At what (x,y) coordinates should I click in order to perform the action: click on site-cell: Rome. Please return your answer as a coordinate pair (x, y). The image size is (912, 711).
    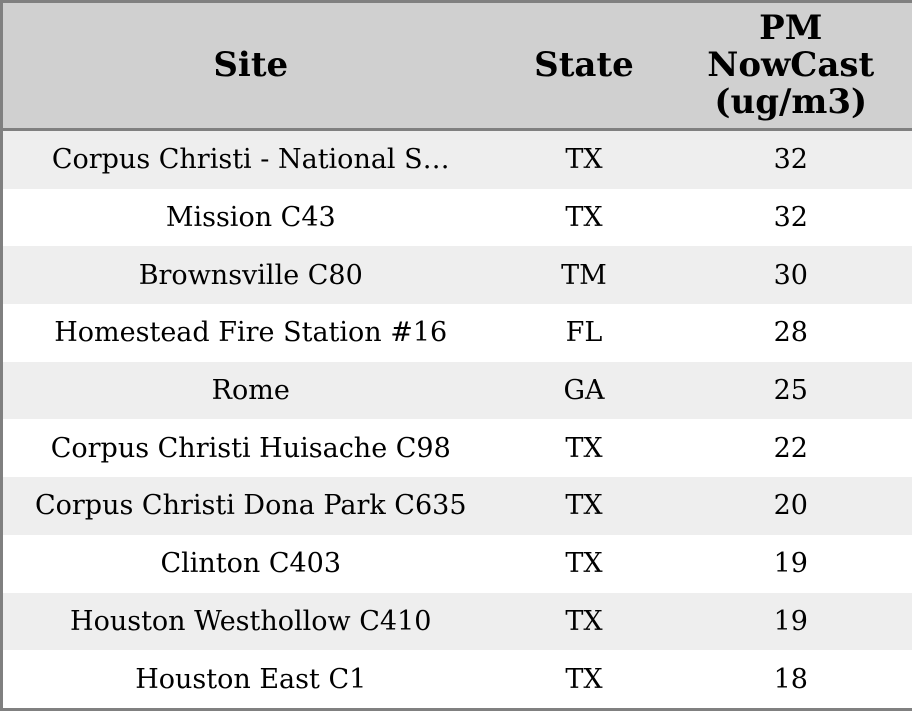
    Looking at the image, I should click on (250, 391).